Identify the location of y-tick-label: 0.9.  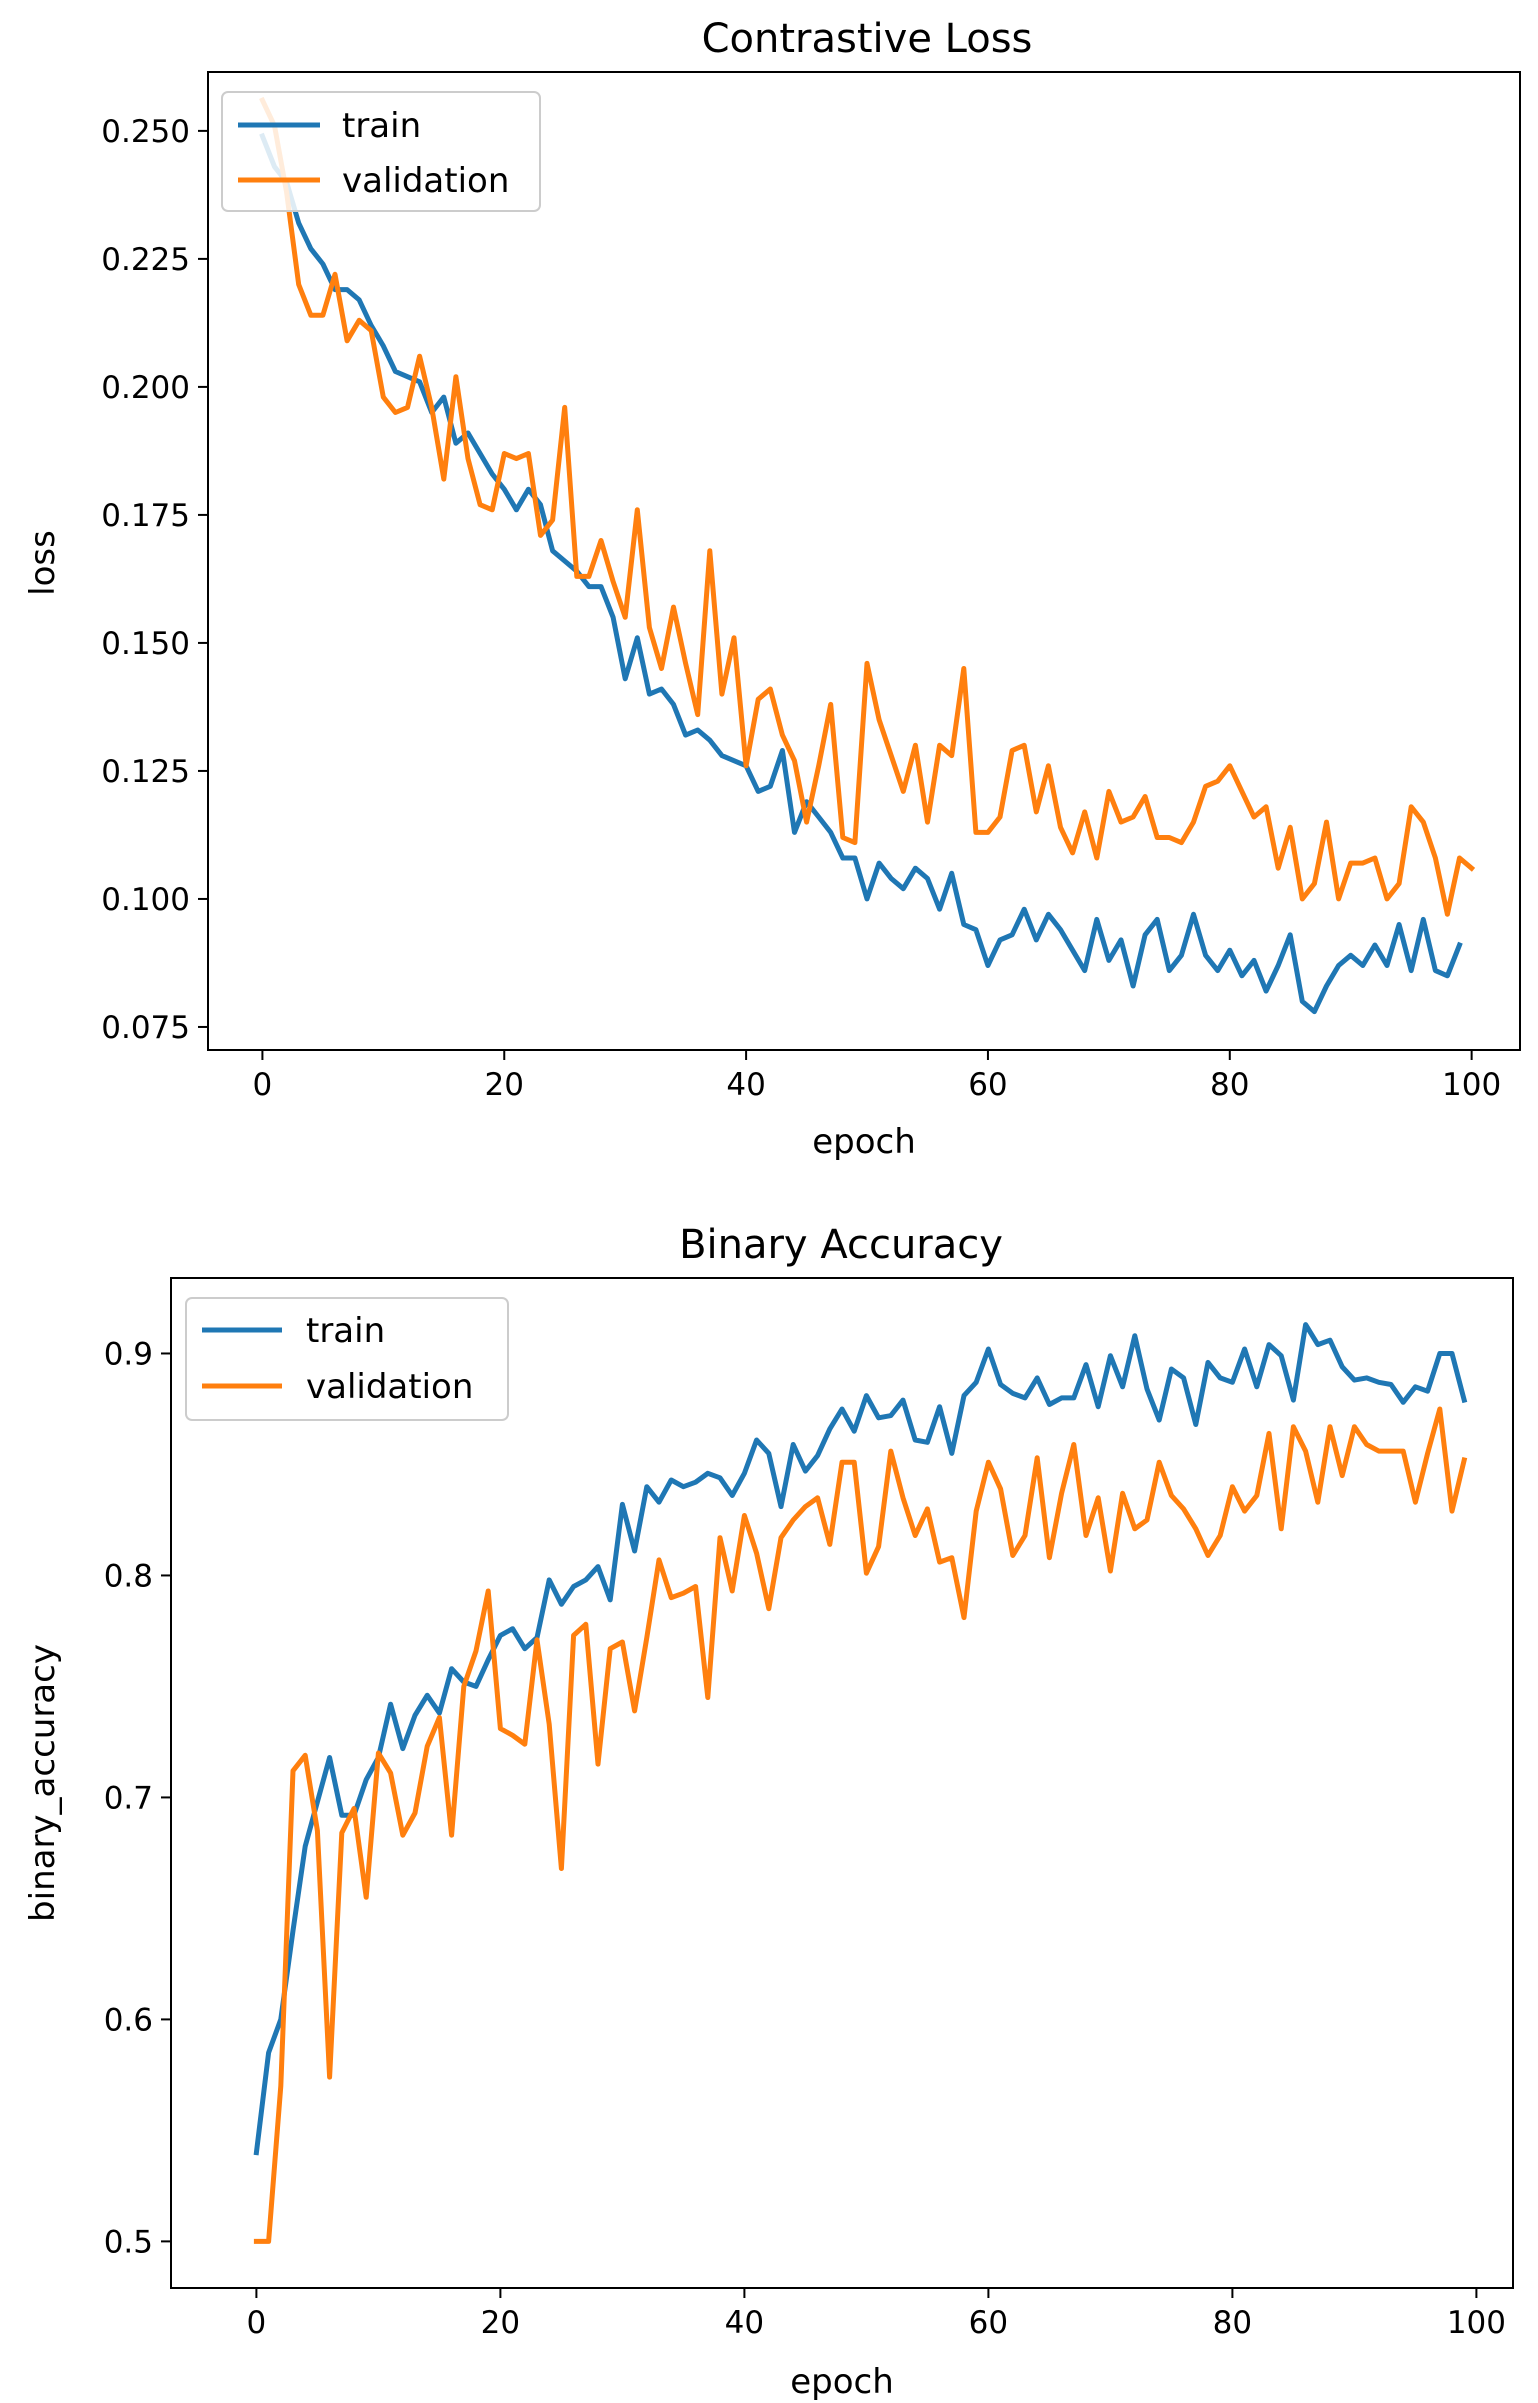
(128, 1354).